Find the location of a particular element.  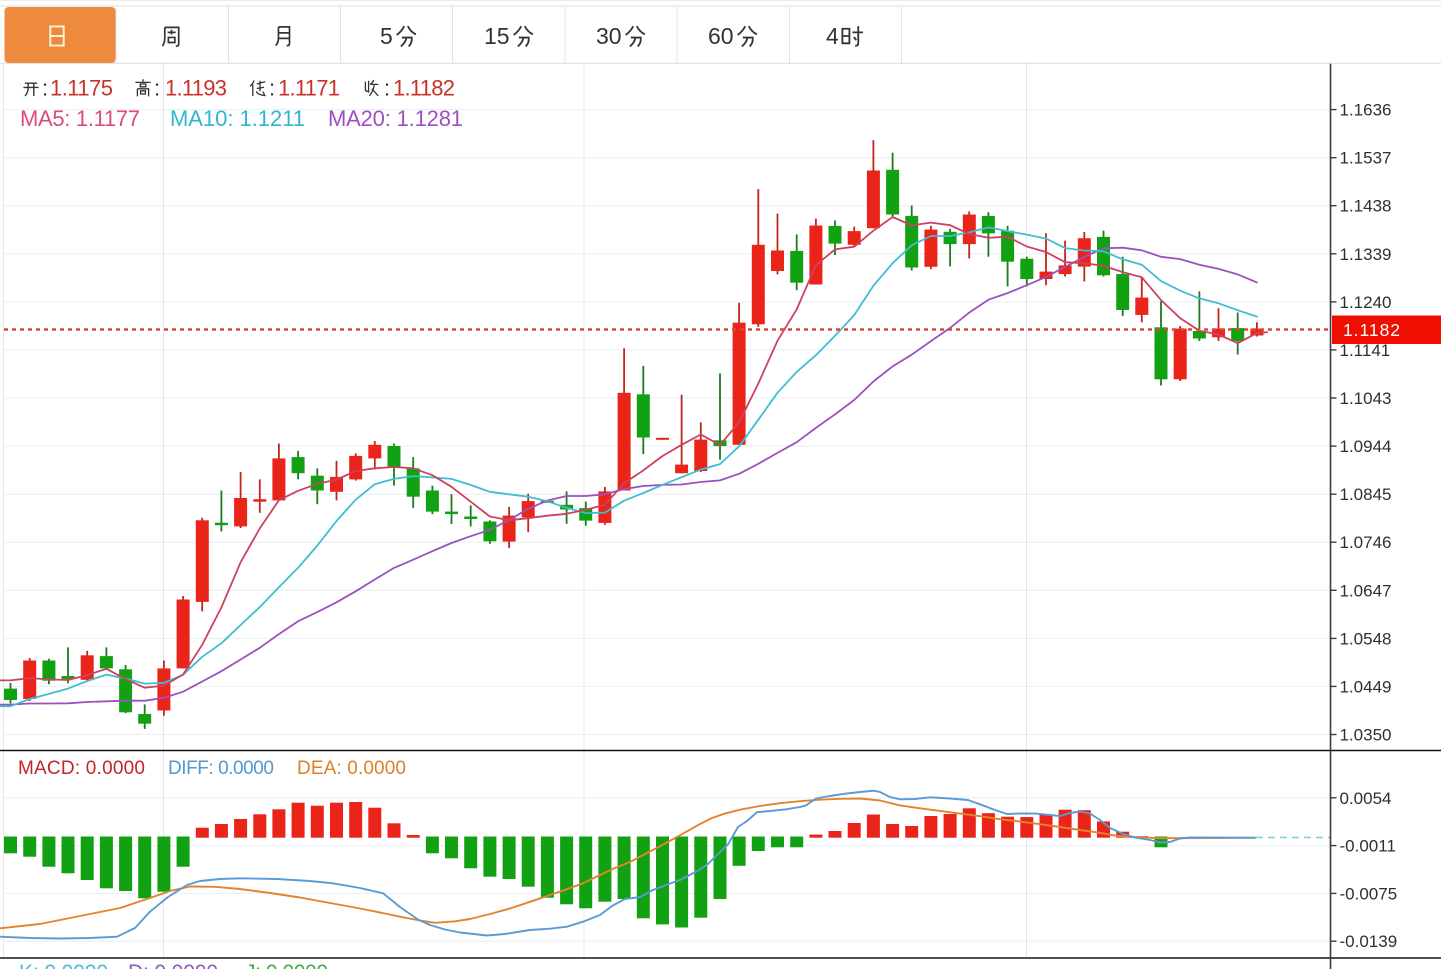

svg-text: 1.1141 is located at coordinates (1365, 350).